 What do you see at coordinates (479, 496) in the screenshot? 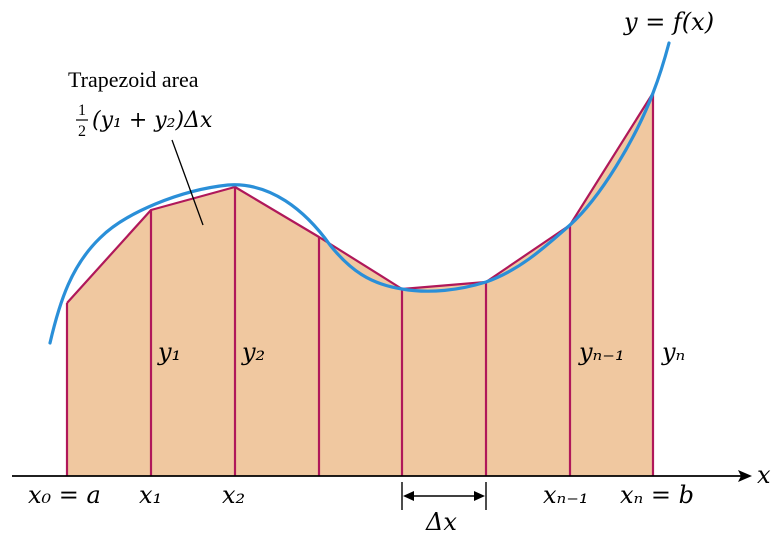
I see `delta-x-arrowhead-right` at bounding box center [479, 496].